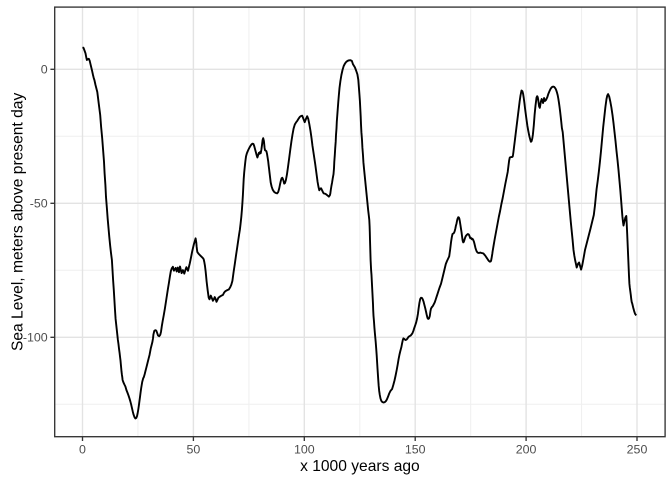  What do you see at coordinates (194, 450) in the screenshot?
I see `svg-text: 50` at bounding box center [194, 450].